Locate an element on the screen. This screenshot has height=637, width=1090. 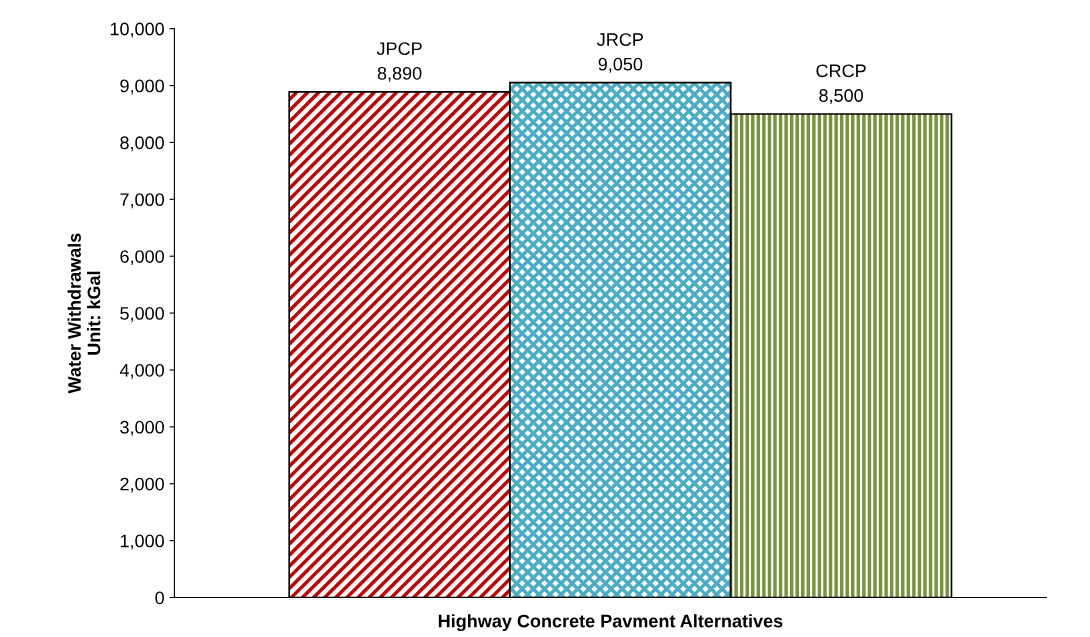
y-tick-label: 7,000 is located at coordinates (142, 201).